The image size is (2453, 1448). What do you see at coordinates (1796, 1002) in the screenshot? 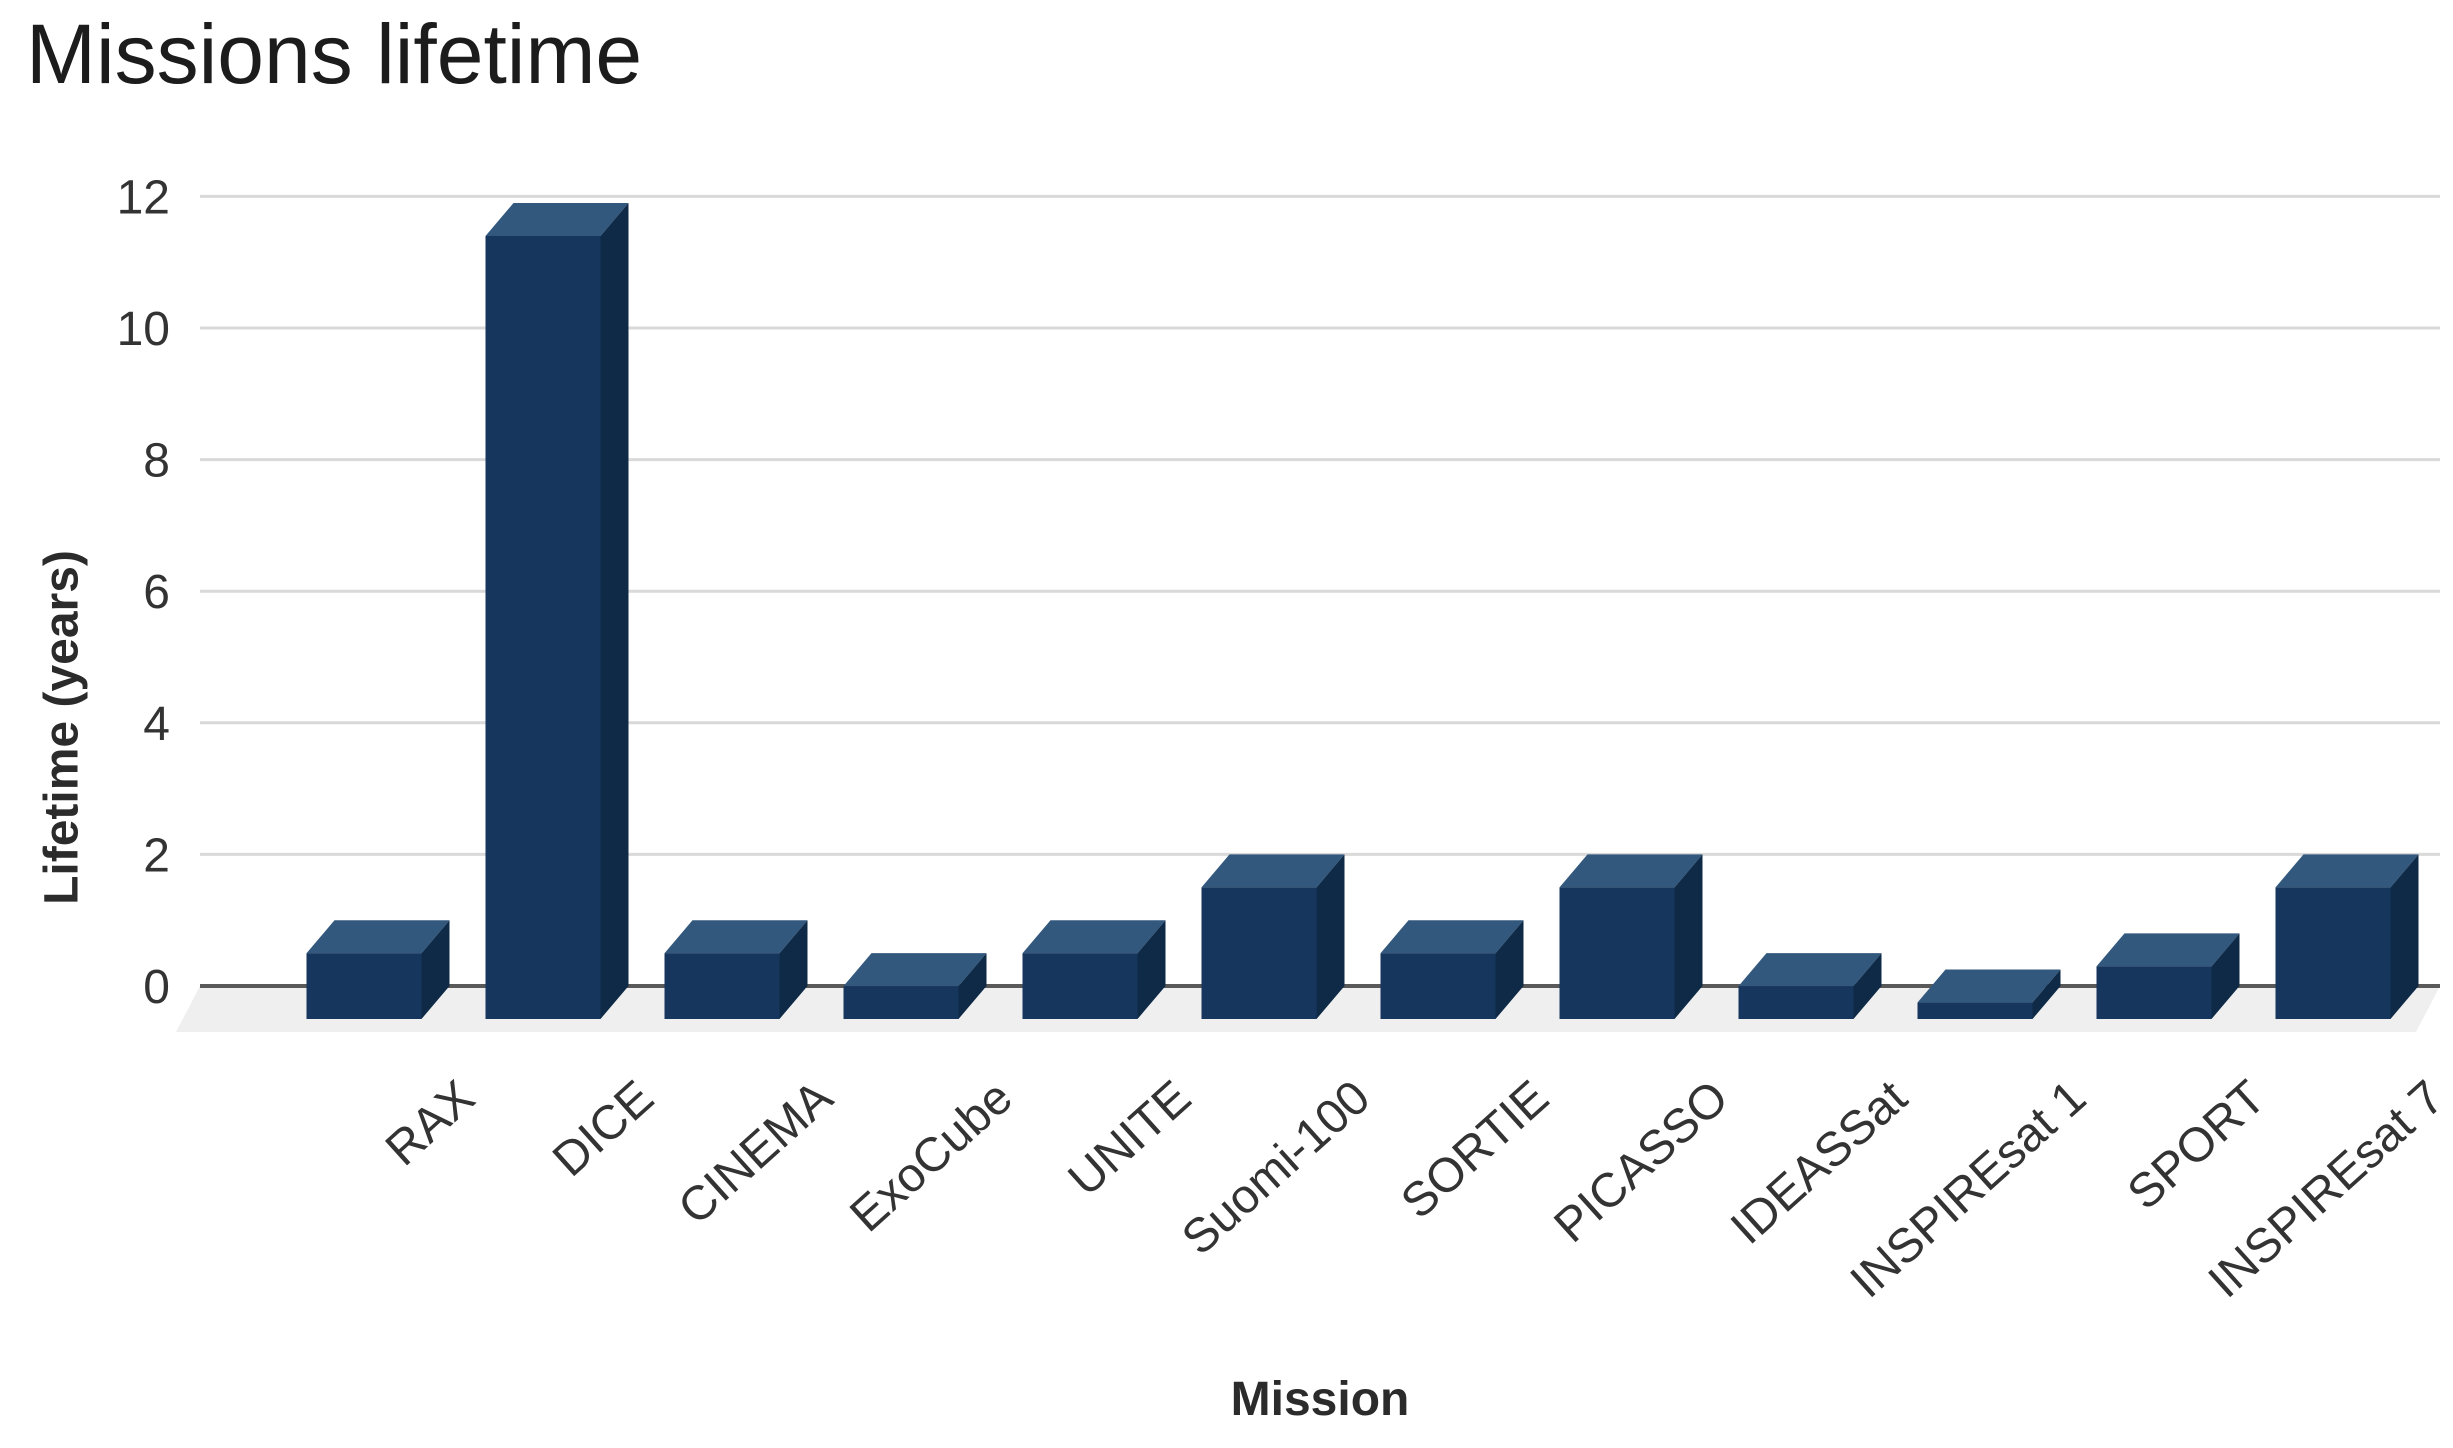
I see `bar-IDEASSat` at bounding box center [1796, 1002].